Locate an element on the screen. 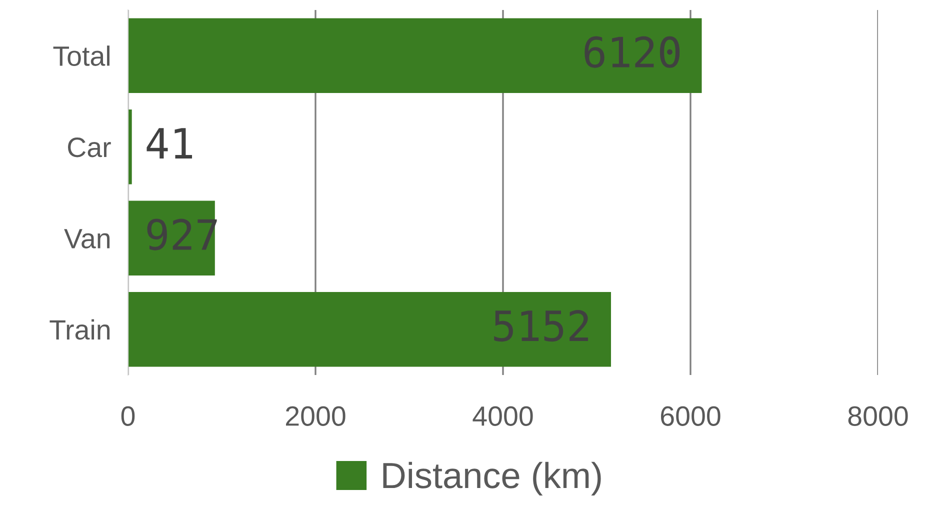 The image size is (940, 528). y-tick-label: Van is located at coordinates (87, 238).